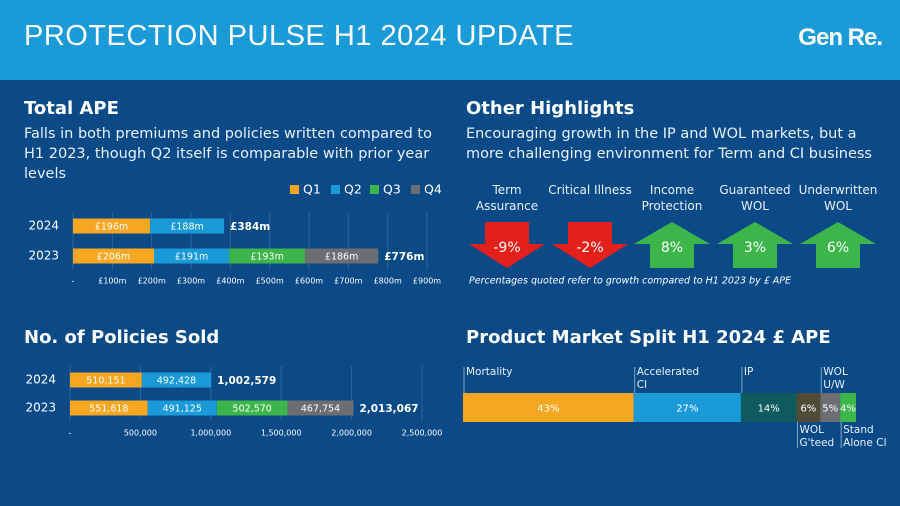  Describe the element at coordinates (755, 248) in the screenshot. I see `highlight-value: 3%` at that location.